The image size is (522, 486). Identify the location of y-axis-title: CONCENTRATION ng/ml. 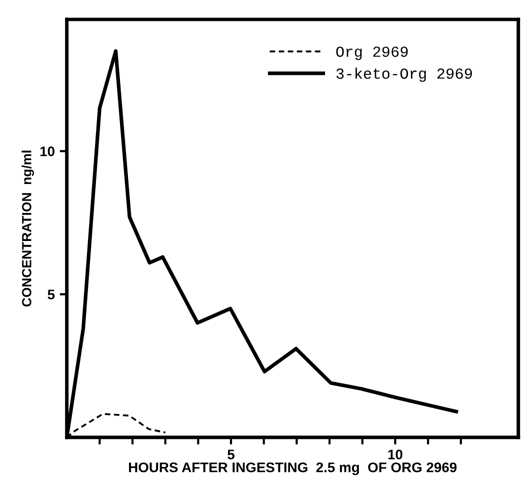
(28, 228).